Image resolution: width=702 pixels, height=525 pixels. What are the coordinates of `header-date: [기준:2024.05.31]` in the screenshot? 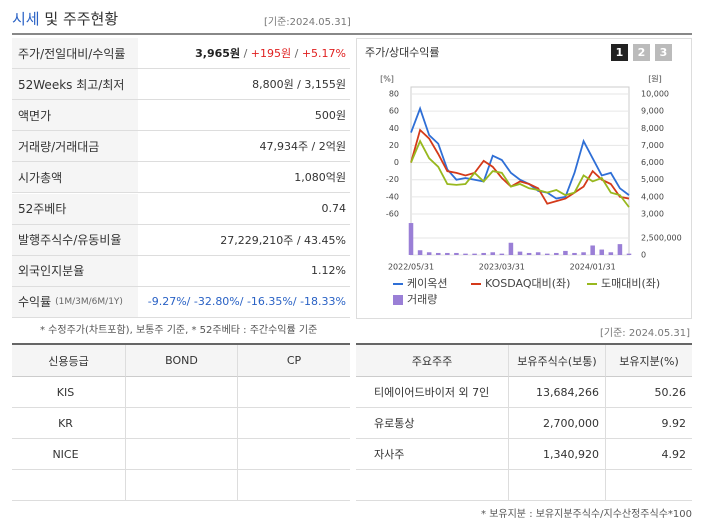 It's located at (307, 22).